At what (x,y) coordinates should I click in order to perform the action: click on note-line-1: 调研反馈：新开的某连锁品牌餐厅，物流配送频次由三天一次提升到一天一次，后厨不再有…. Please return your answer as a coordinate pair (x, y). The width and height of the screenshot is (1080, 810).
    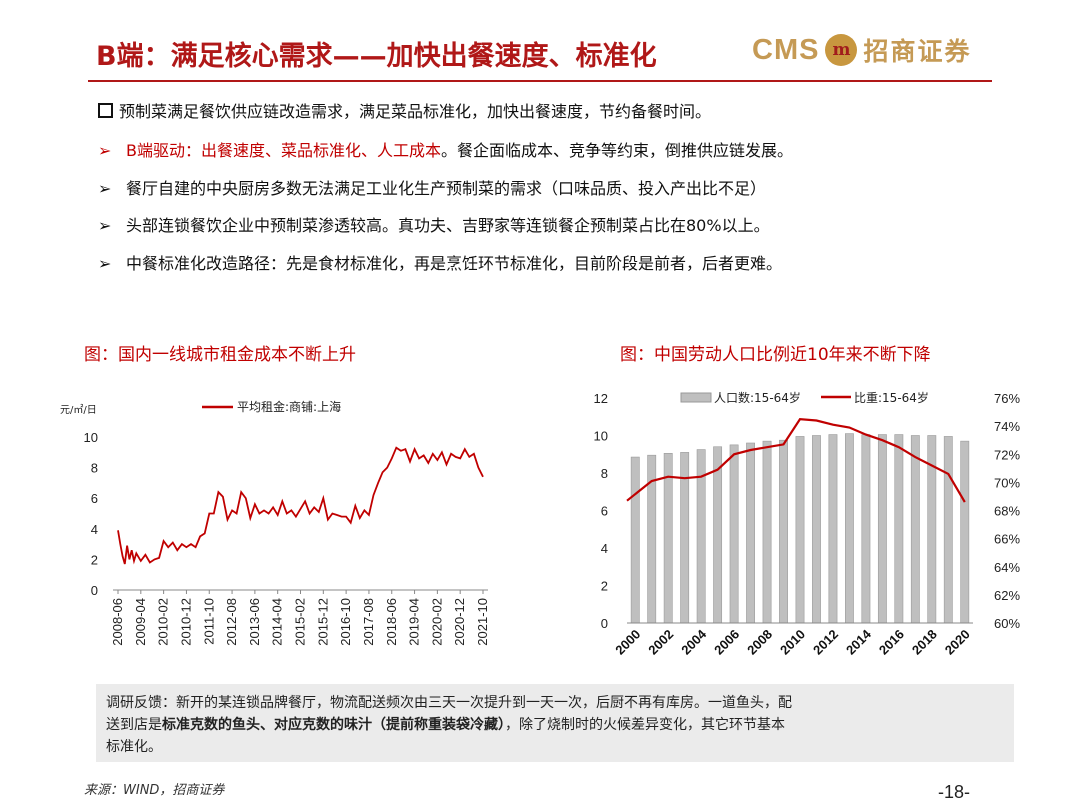
    Looking at the image, I should click on (449, 703).